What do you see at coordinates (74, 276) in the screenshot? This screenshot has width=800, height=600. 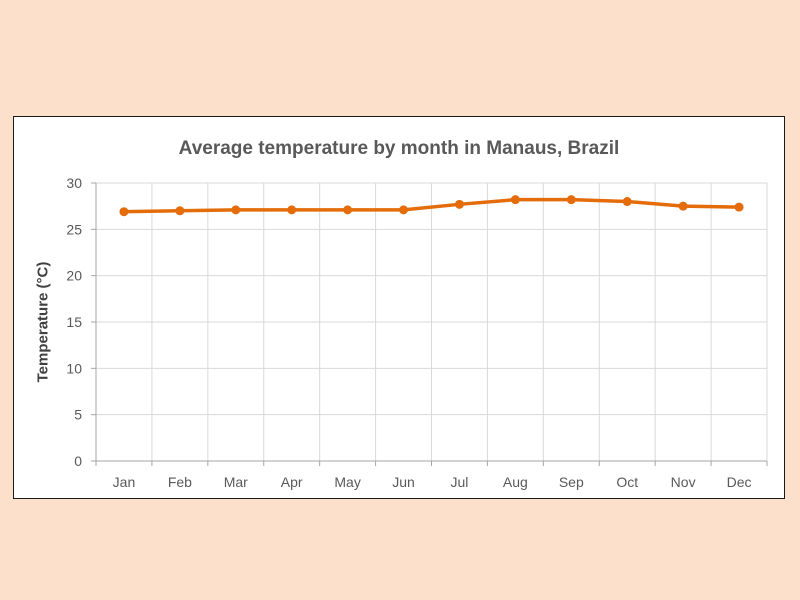 I see `y-tick-label: 20` at bounding box center [74, 276].